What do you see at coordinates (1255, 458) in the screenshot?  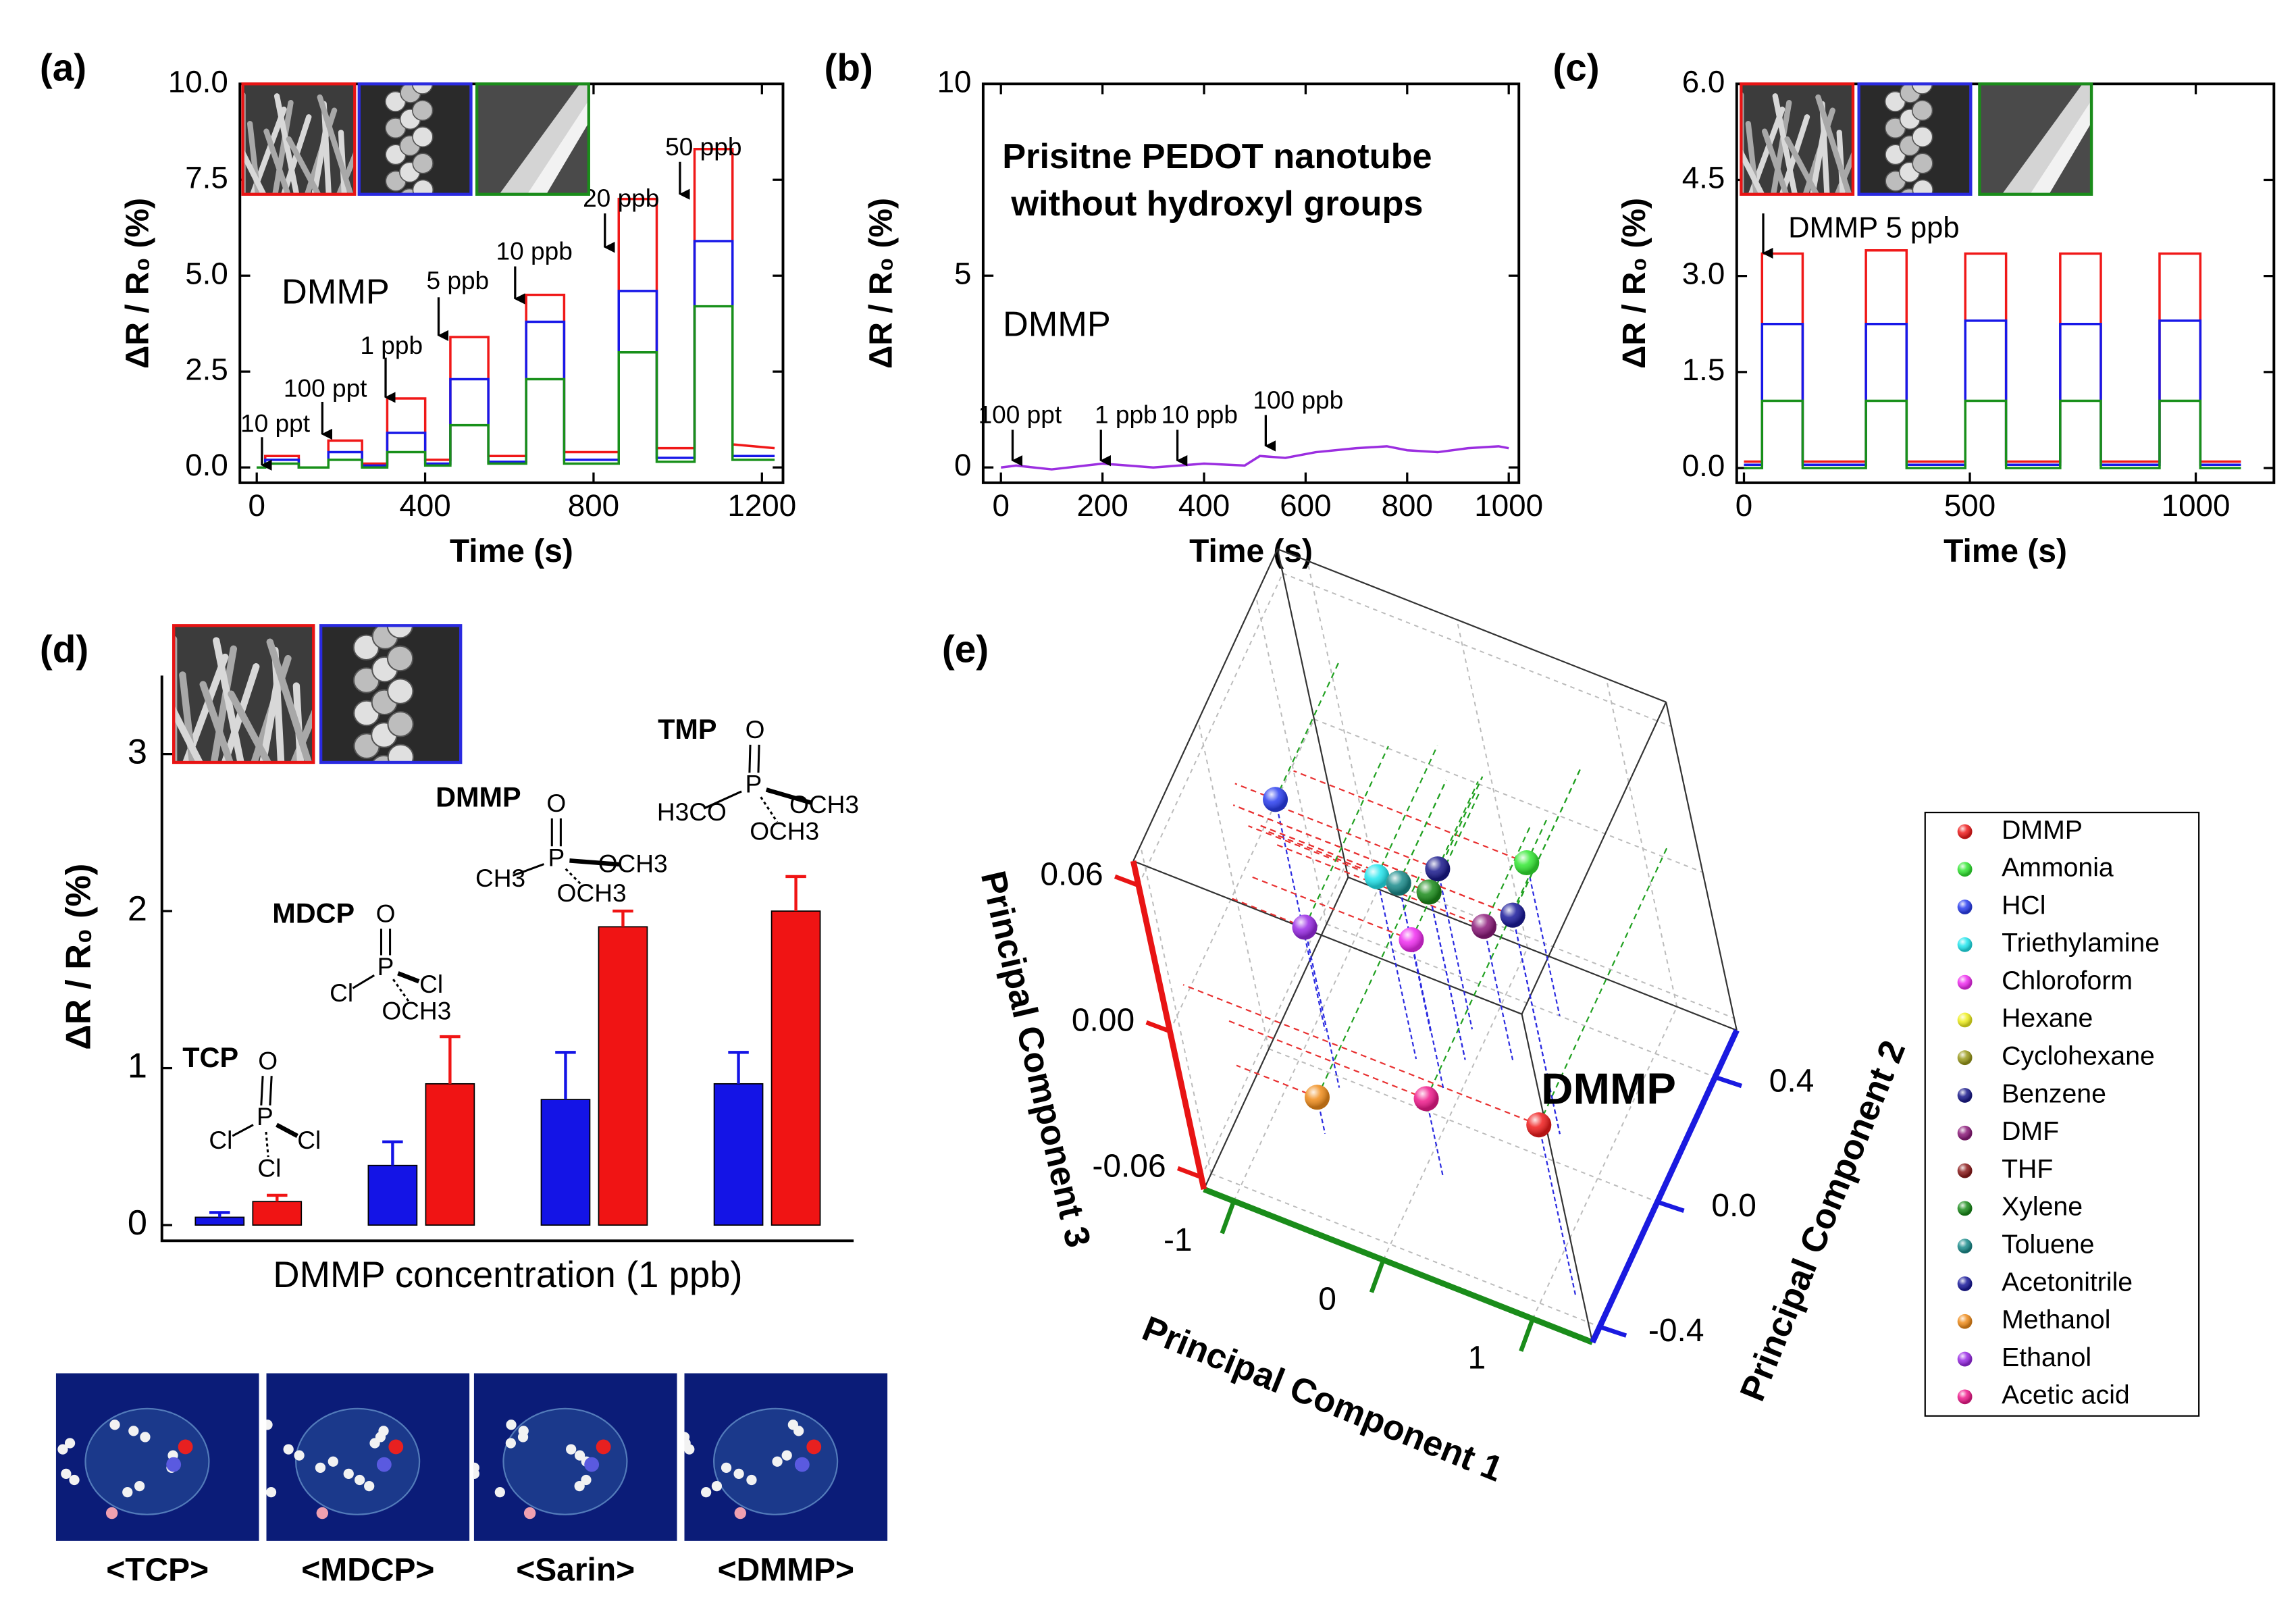 I see `series-line` at bounding box center [1255, 458].